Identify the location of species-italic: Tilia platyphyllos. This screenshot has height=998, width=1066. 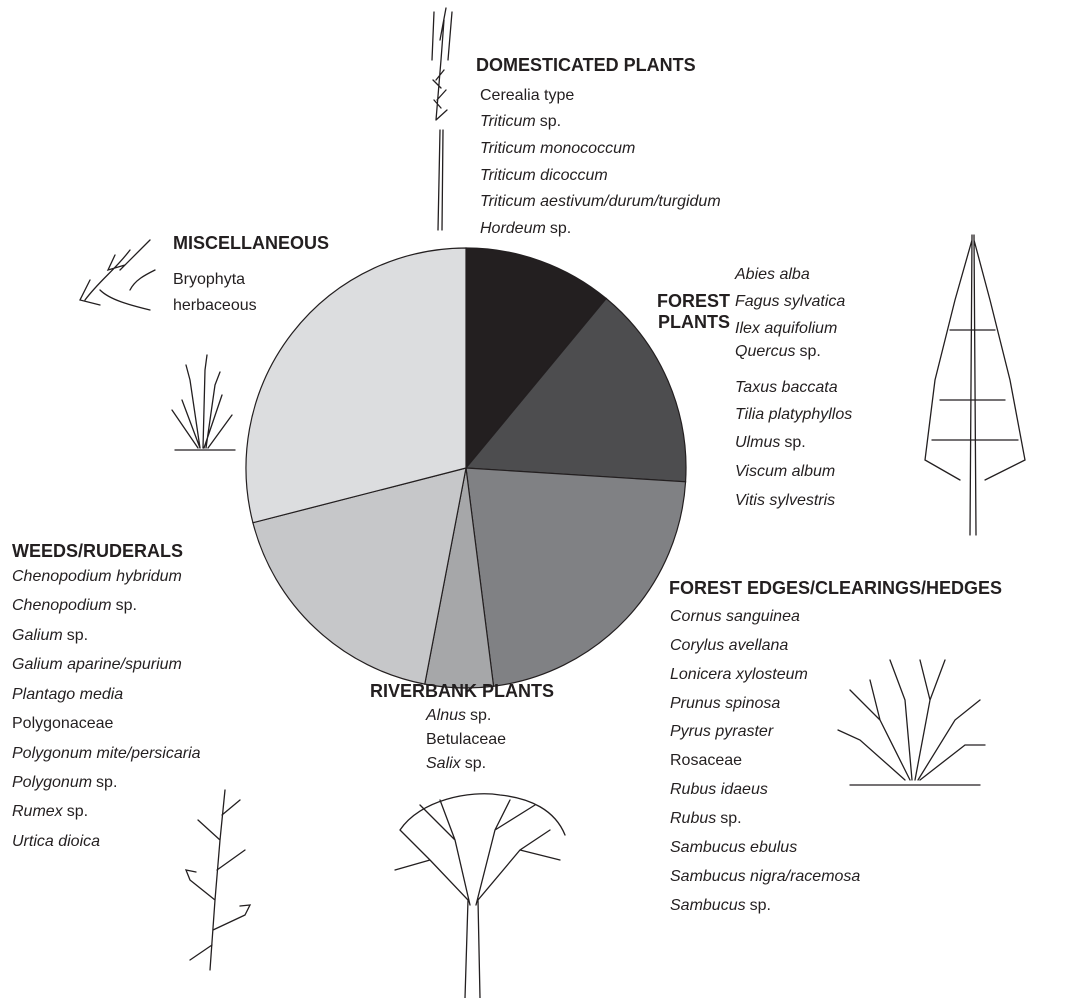
(794, 414).